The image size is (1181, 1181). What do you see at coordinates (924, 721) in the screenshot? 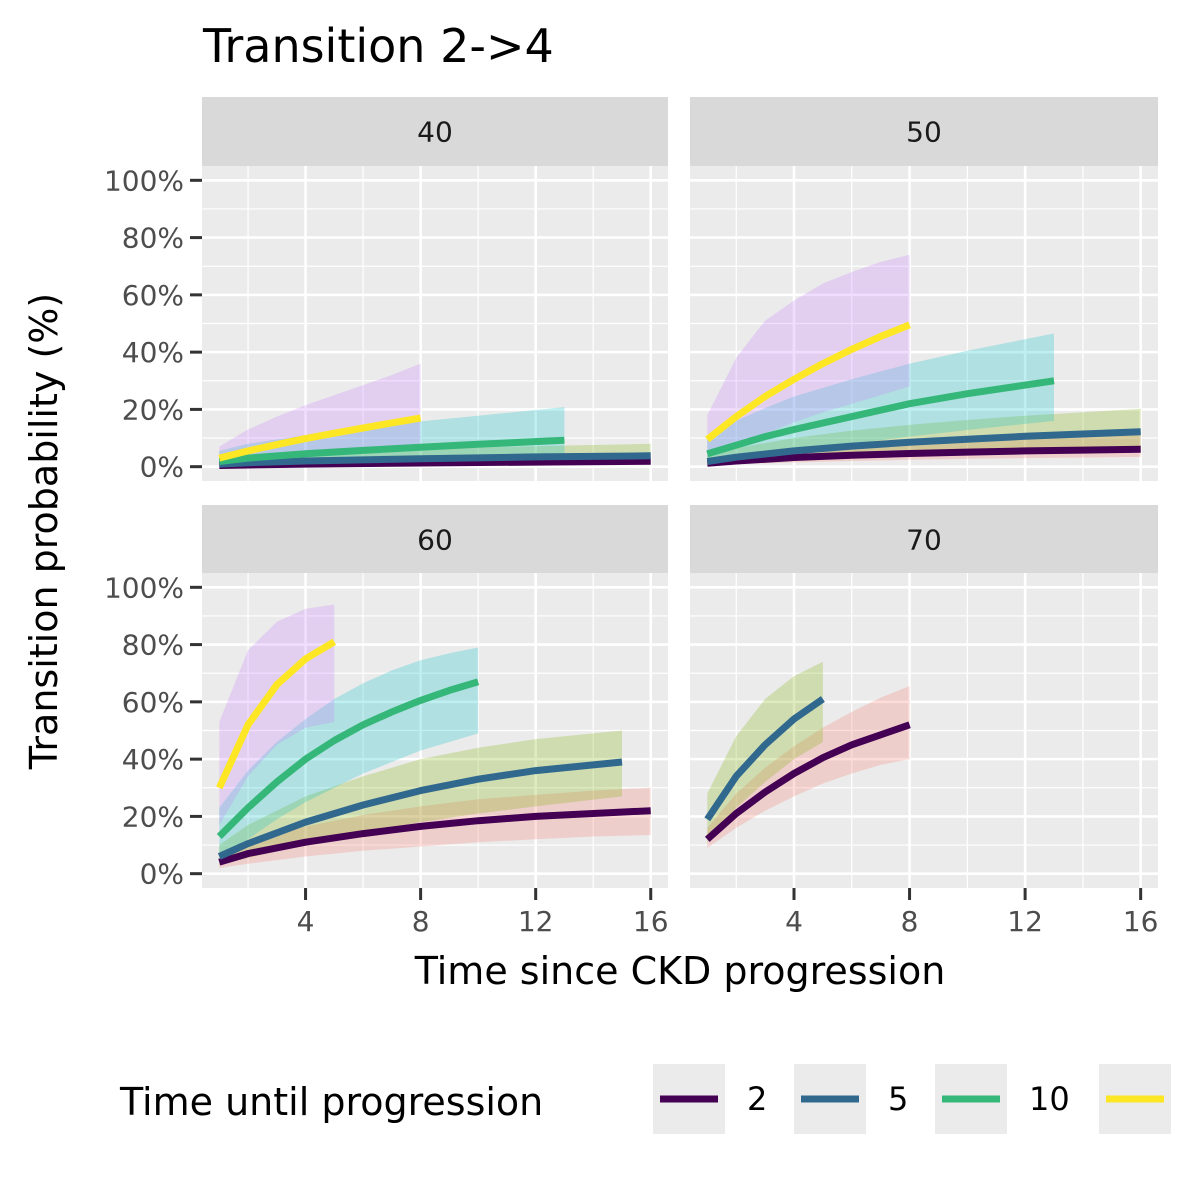
I see `panel-70: 70 4 8 12 16` at bounding box center [924, 721].